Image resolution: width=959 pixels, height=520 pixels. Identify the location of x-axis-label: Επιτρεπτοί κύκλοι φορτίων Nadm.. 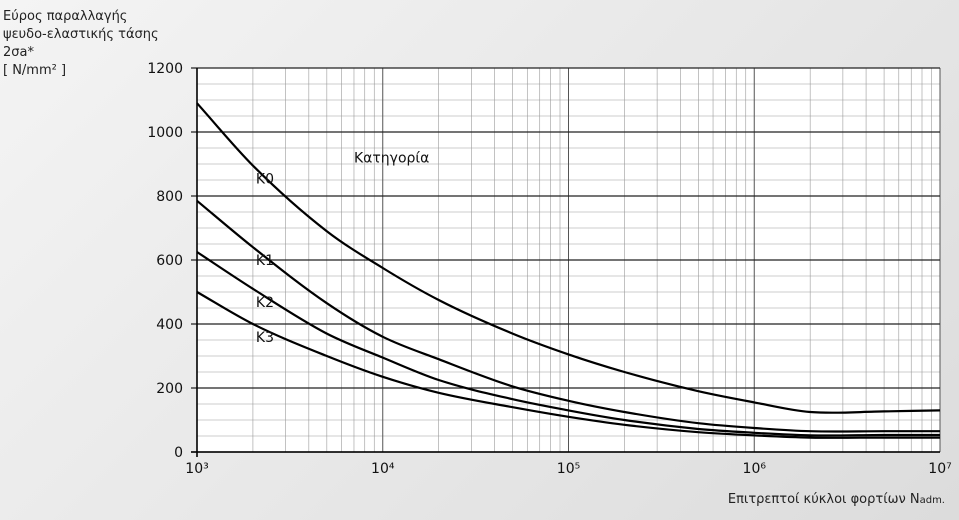
(836, 499).